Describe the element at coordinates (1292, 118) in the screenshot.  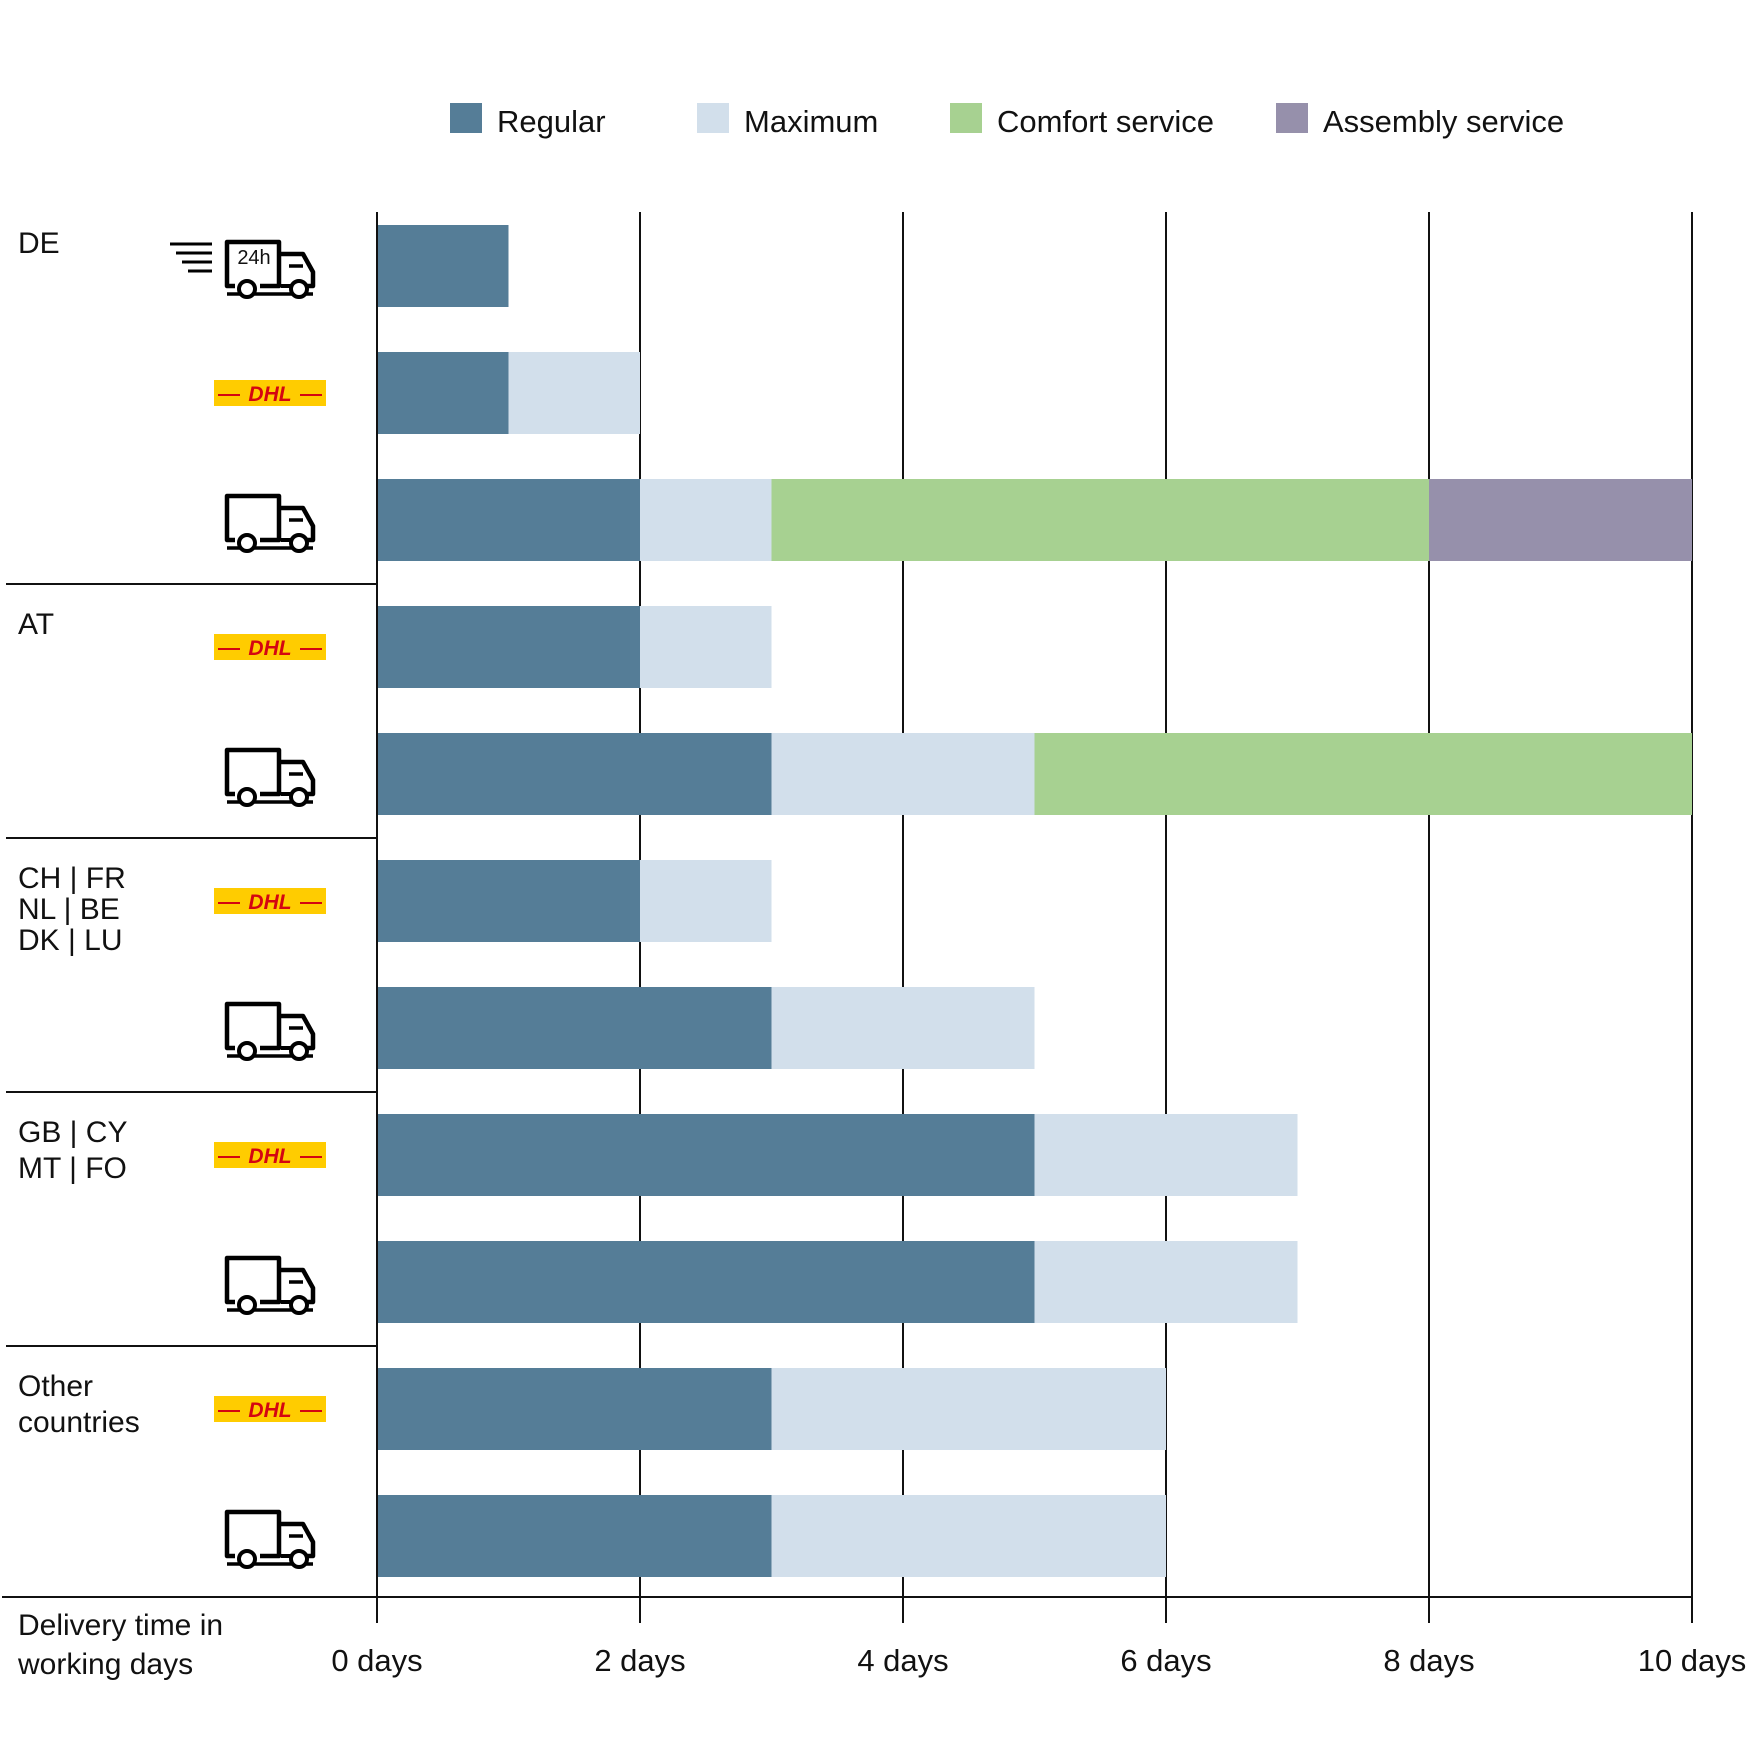
I see `legend-swatch-assembly` at that location.